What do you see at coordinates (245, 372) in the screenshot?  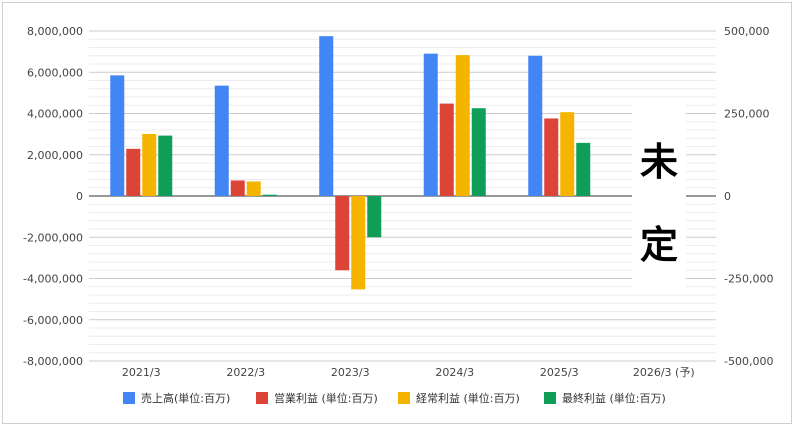 I see `category-label: 2022/3` at bounding box center [245, 372].